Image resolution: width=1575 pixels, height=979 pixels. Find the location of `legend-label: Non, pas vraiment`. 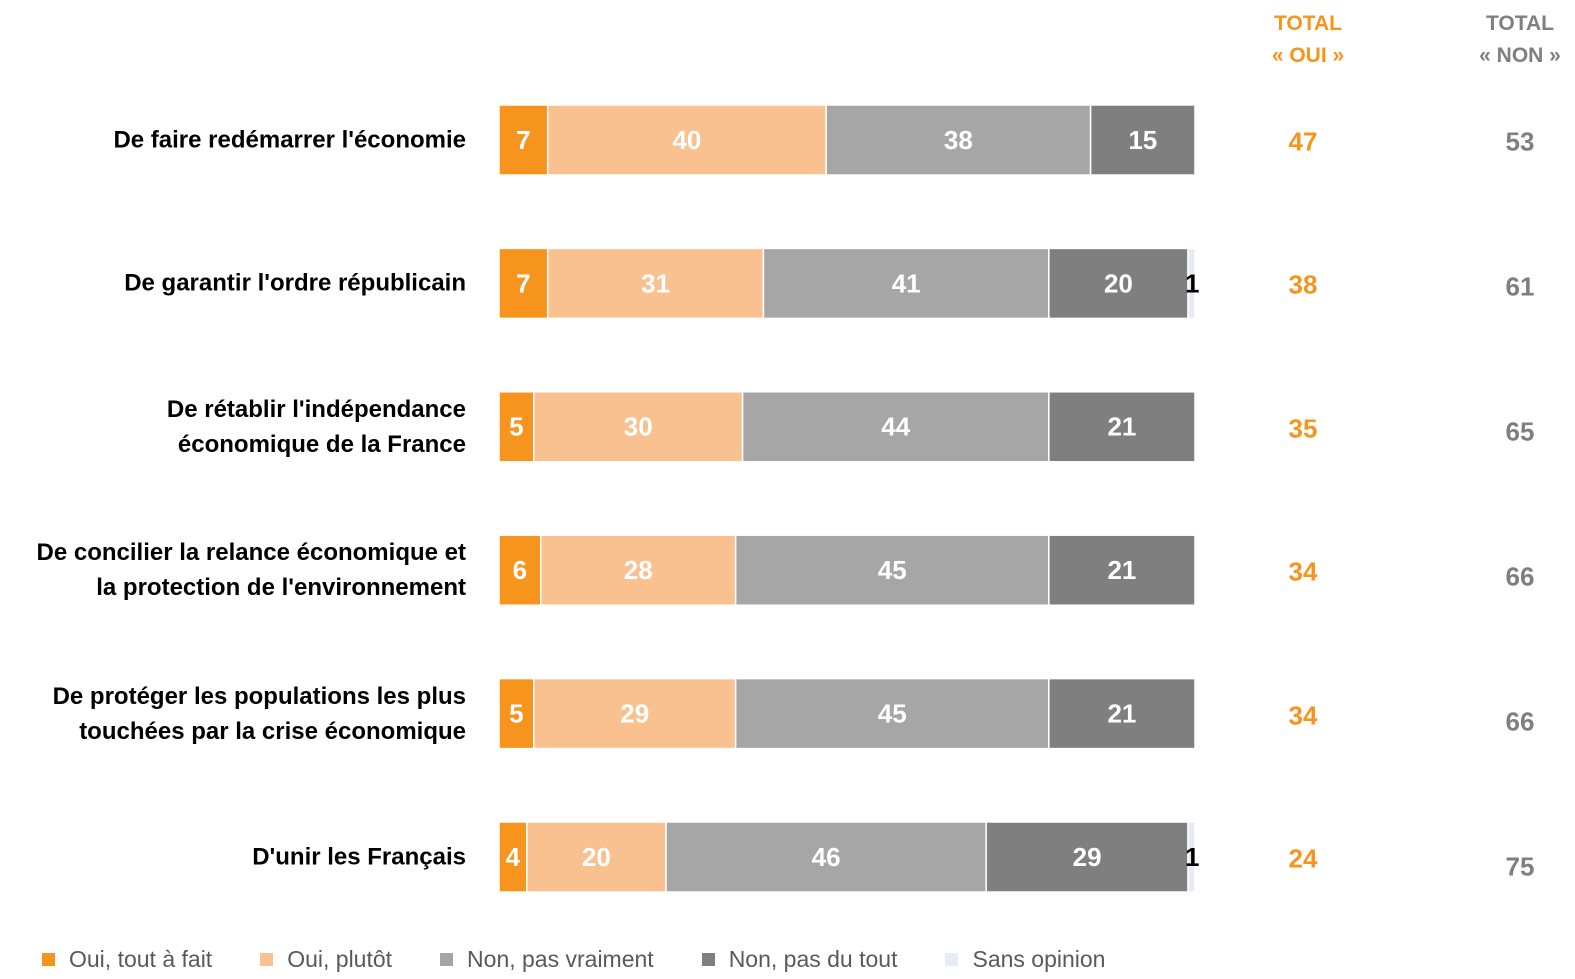

legend-label: Non, pas vraiment is located at coordinates (560, 959).